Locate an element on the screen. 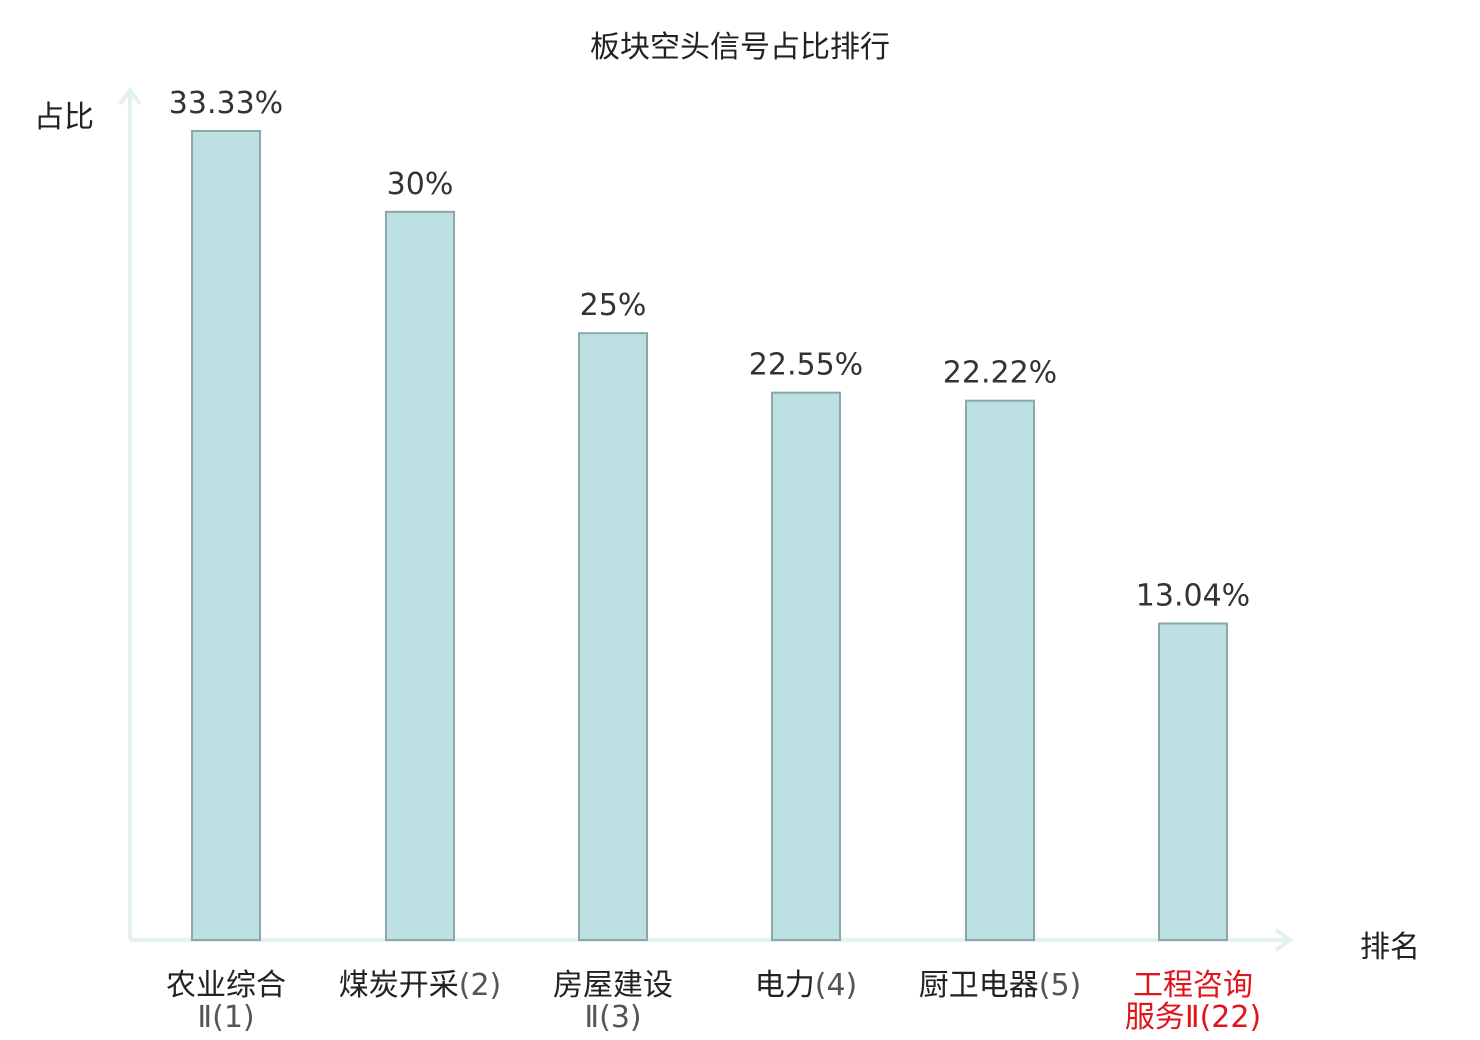 The width and height of the screenshot is (1480, 1040). y-axis-arrow-icon is located at coordinates (130, 96).